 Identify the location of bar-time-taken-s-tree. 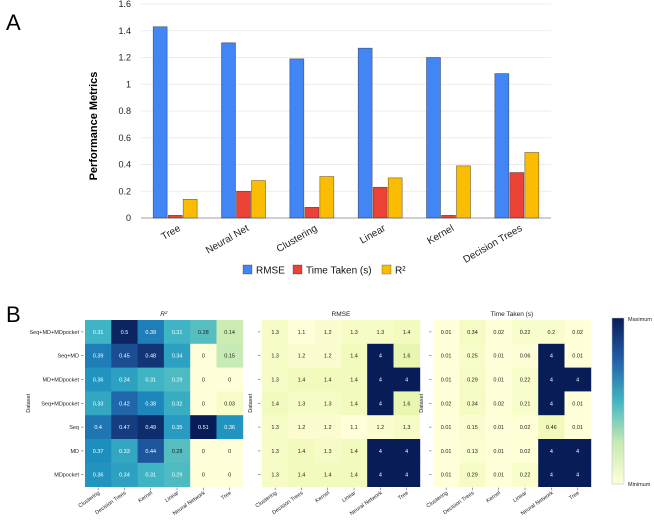
(175, 217).